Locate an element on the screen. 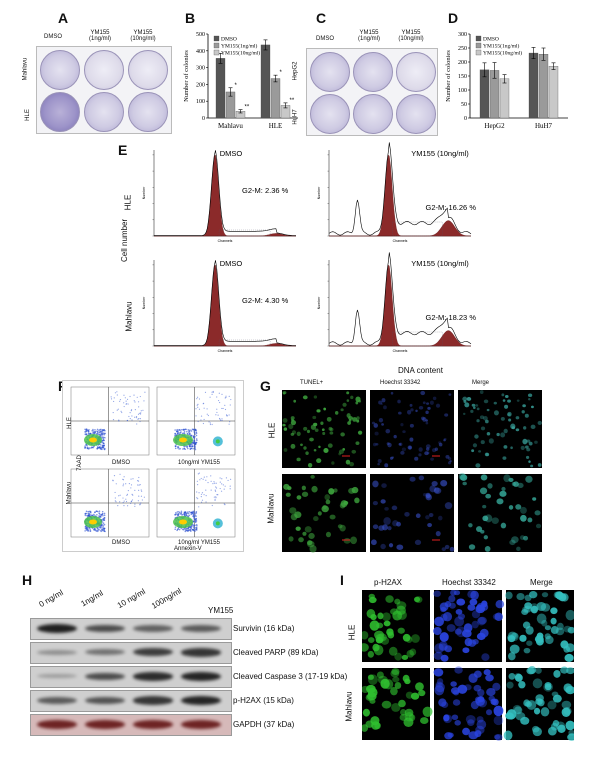  y-tick-label: 100 is located at coordinates (462, 91).